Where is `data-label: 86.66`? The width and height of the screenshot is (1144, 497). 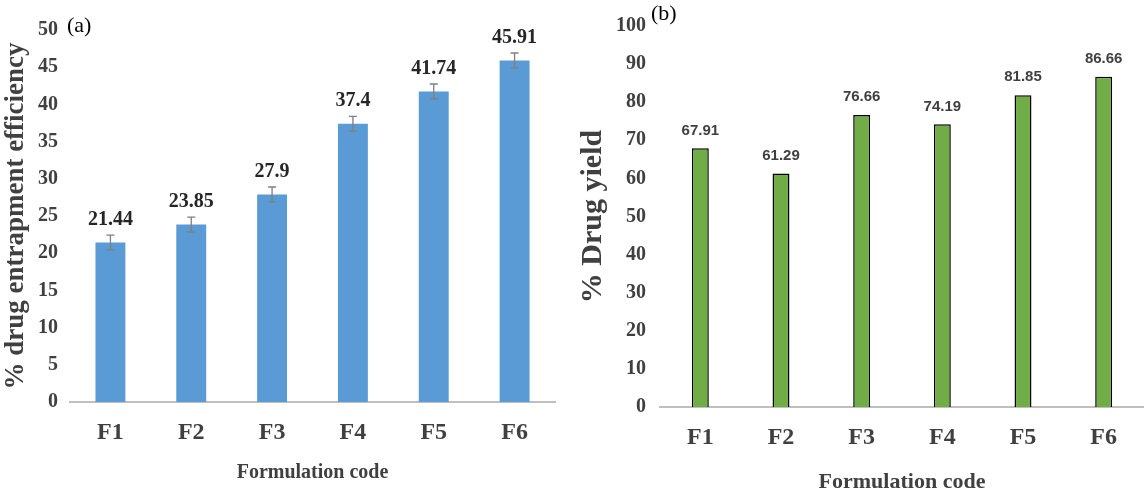 data-label: 86.66 is located at coordinates (1103, 58).